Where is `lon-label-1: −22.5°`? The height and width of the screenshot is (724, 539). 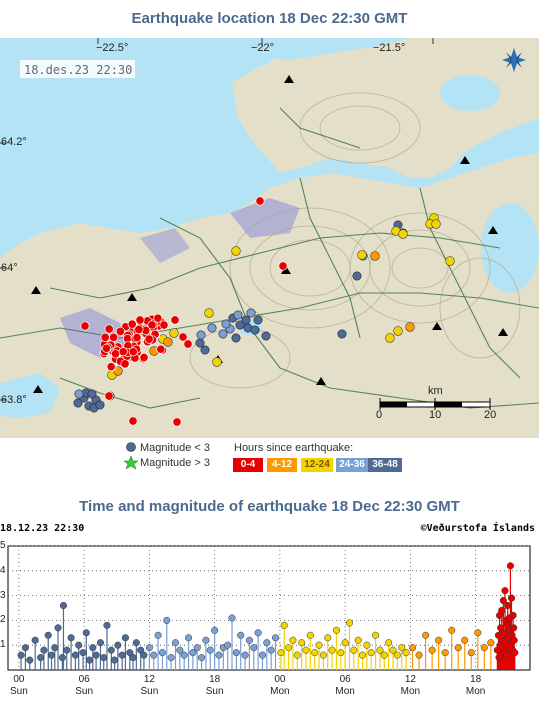
lon-label-1: −22.5° is located at coordinates (112, 48).